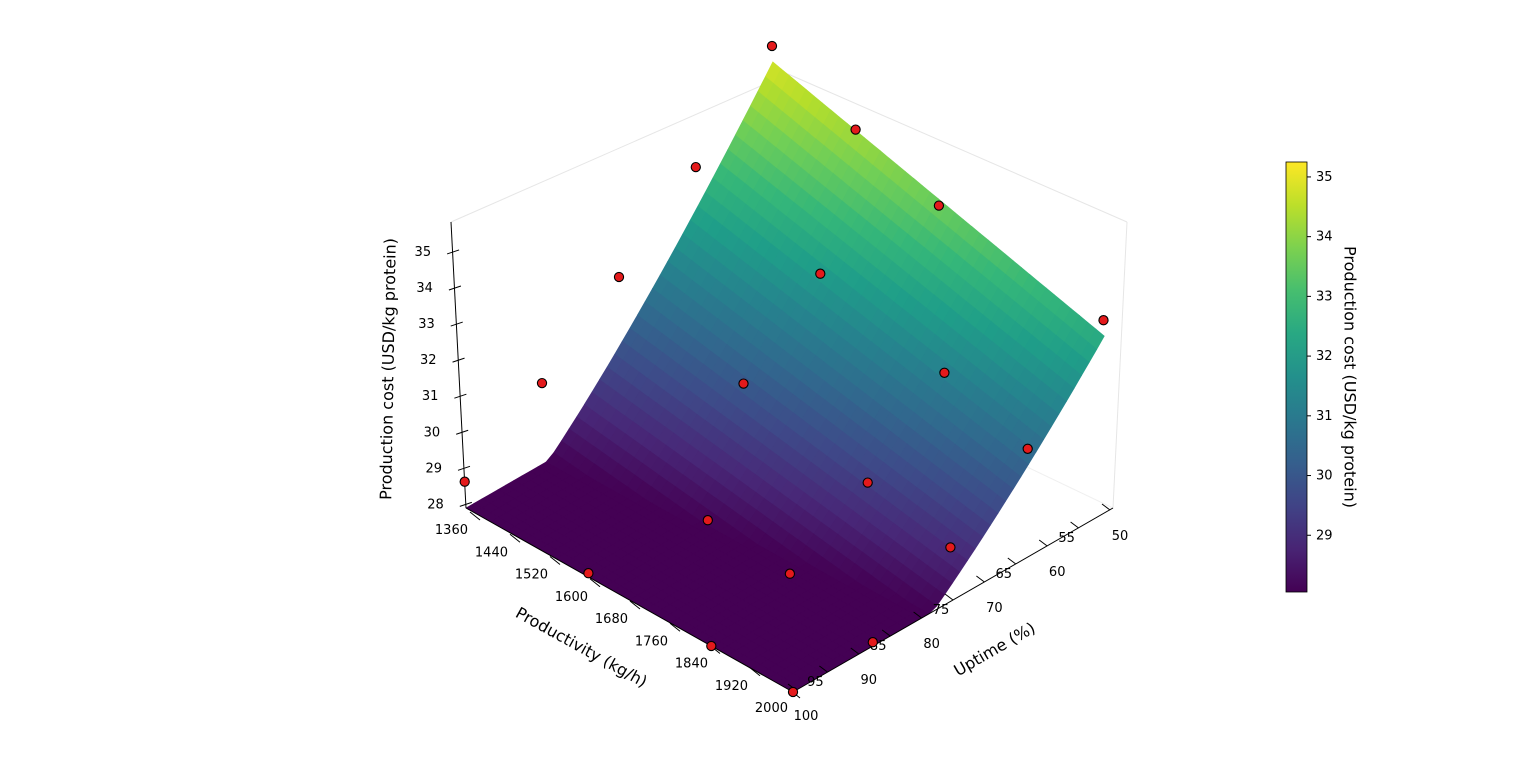 Image resolution: width=1536 pixels, height=758 pixels. What do you see at coordinates (869, 680) in the screenshot?
I see `uptime-tick-label: 90` at bounding box center [869, 680].